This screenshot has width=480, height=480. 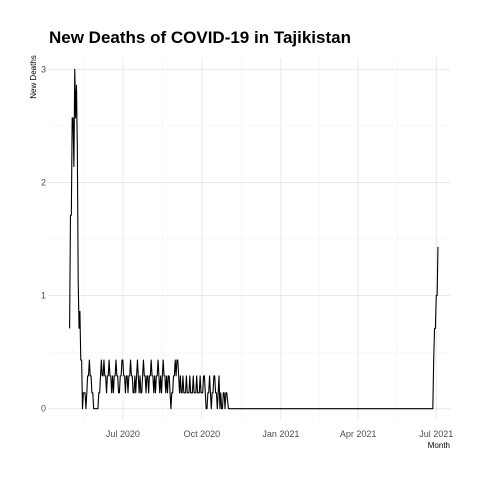 What do you see at coordinates (43, 69) in the screenshot?
I see `y-tick-label: 3` at bounding box center [43, 69].